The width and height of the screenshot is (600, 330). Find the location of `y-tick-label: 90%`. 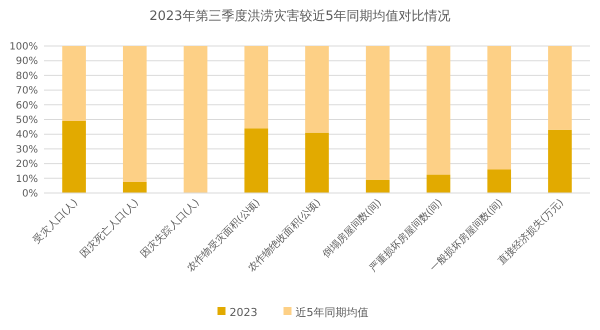

y-tick-label: 90% is located at coordinates (27, 62).